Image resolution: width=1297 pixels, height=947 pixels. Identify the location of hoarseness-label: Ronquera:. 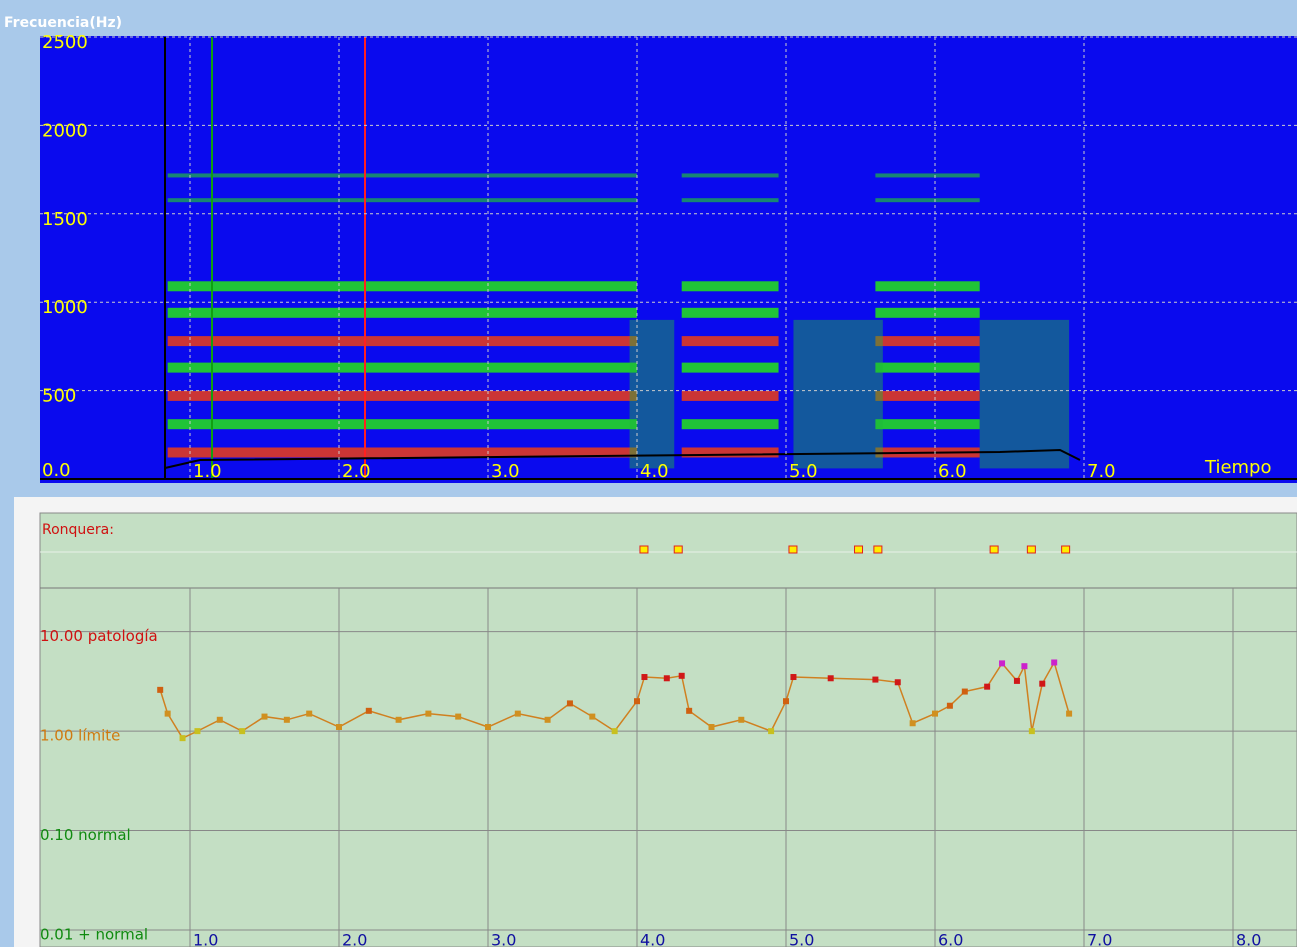
(78, 530).